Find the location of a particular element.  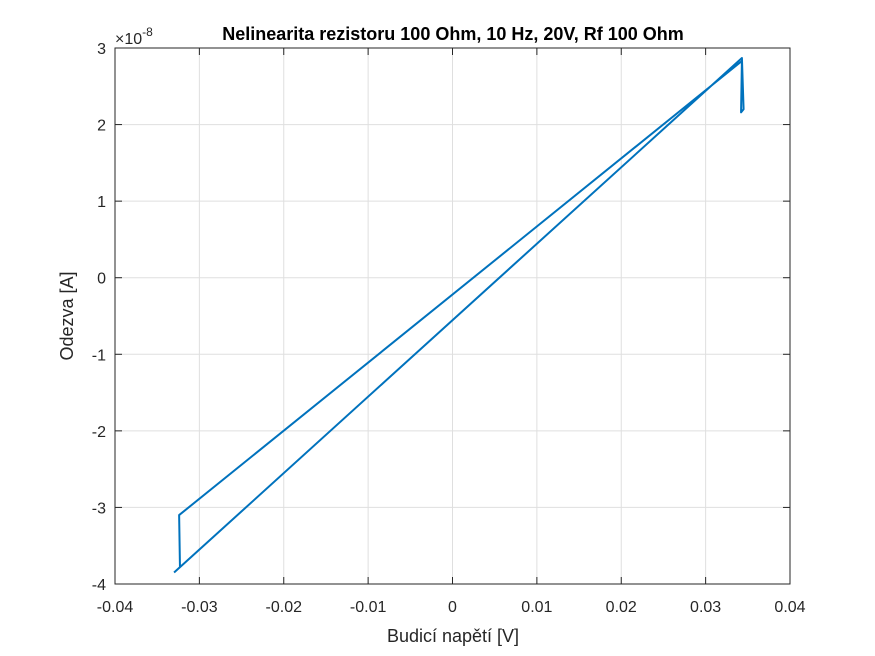

x-axis-label: Budicí napětí [V] is located at coordinates (453, 636).